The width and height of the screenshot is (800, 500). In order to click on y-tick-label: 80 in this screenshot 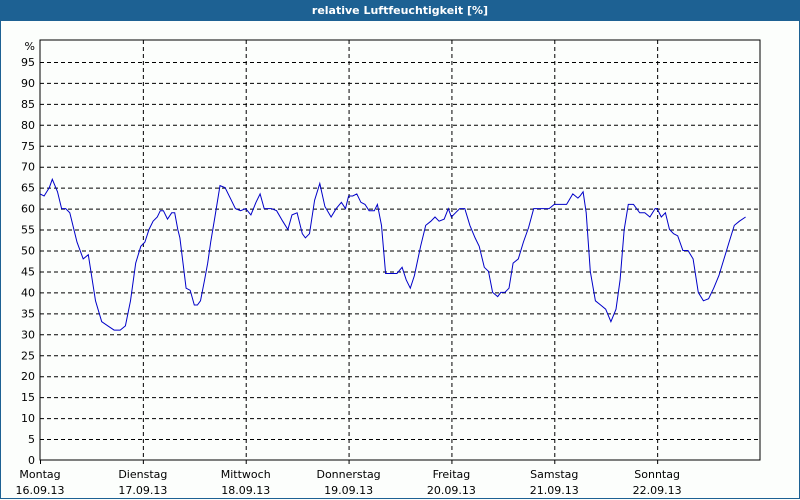, I will do `click(28, 125)`.